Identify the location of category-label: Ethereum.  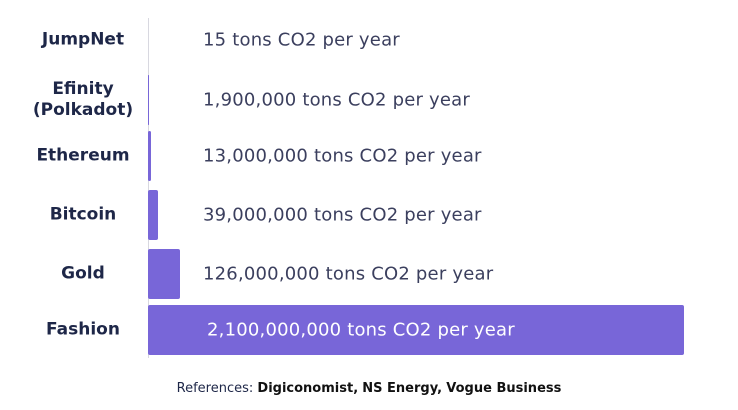
(83, 155).